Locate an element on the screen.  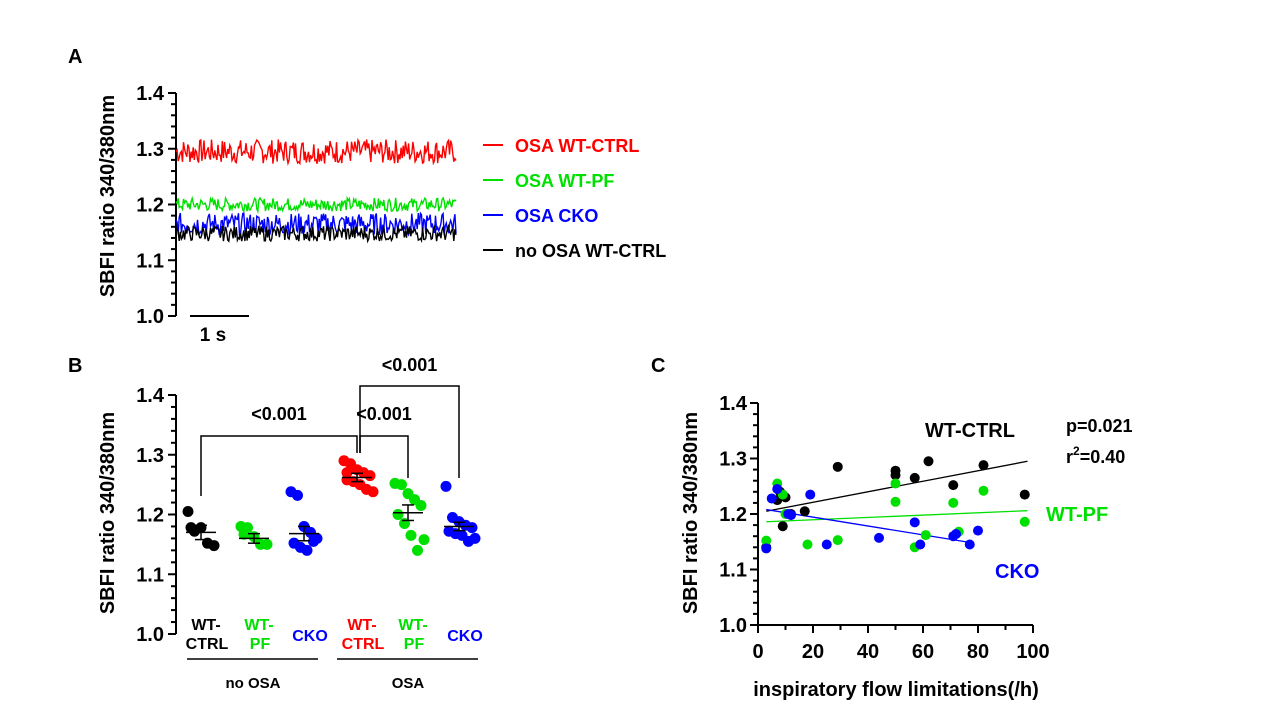
panel-c-y-tick-label: 1.3 is located at coordinates (733, 460).